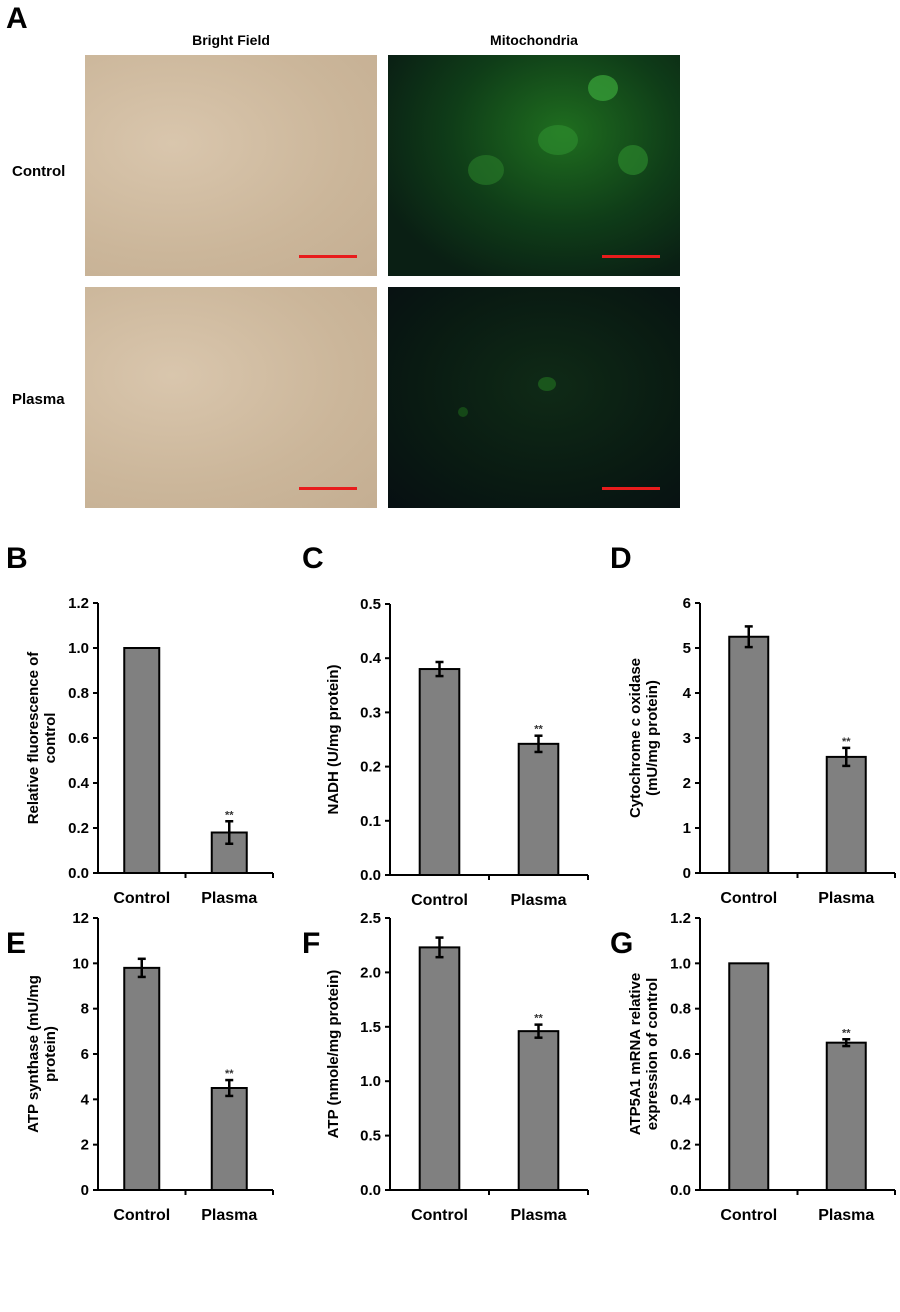 This screenshot has height=1312, width=900. Describe the element at coordinates (78, 873) in the screenshot. I see `y-tick-label-b: 0.0` at that location.